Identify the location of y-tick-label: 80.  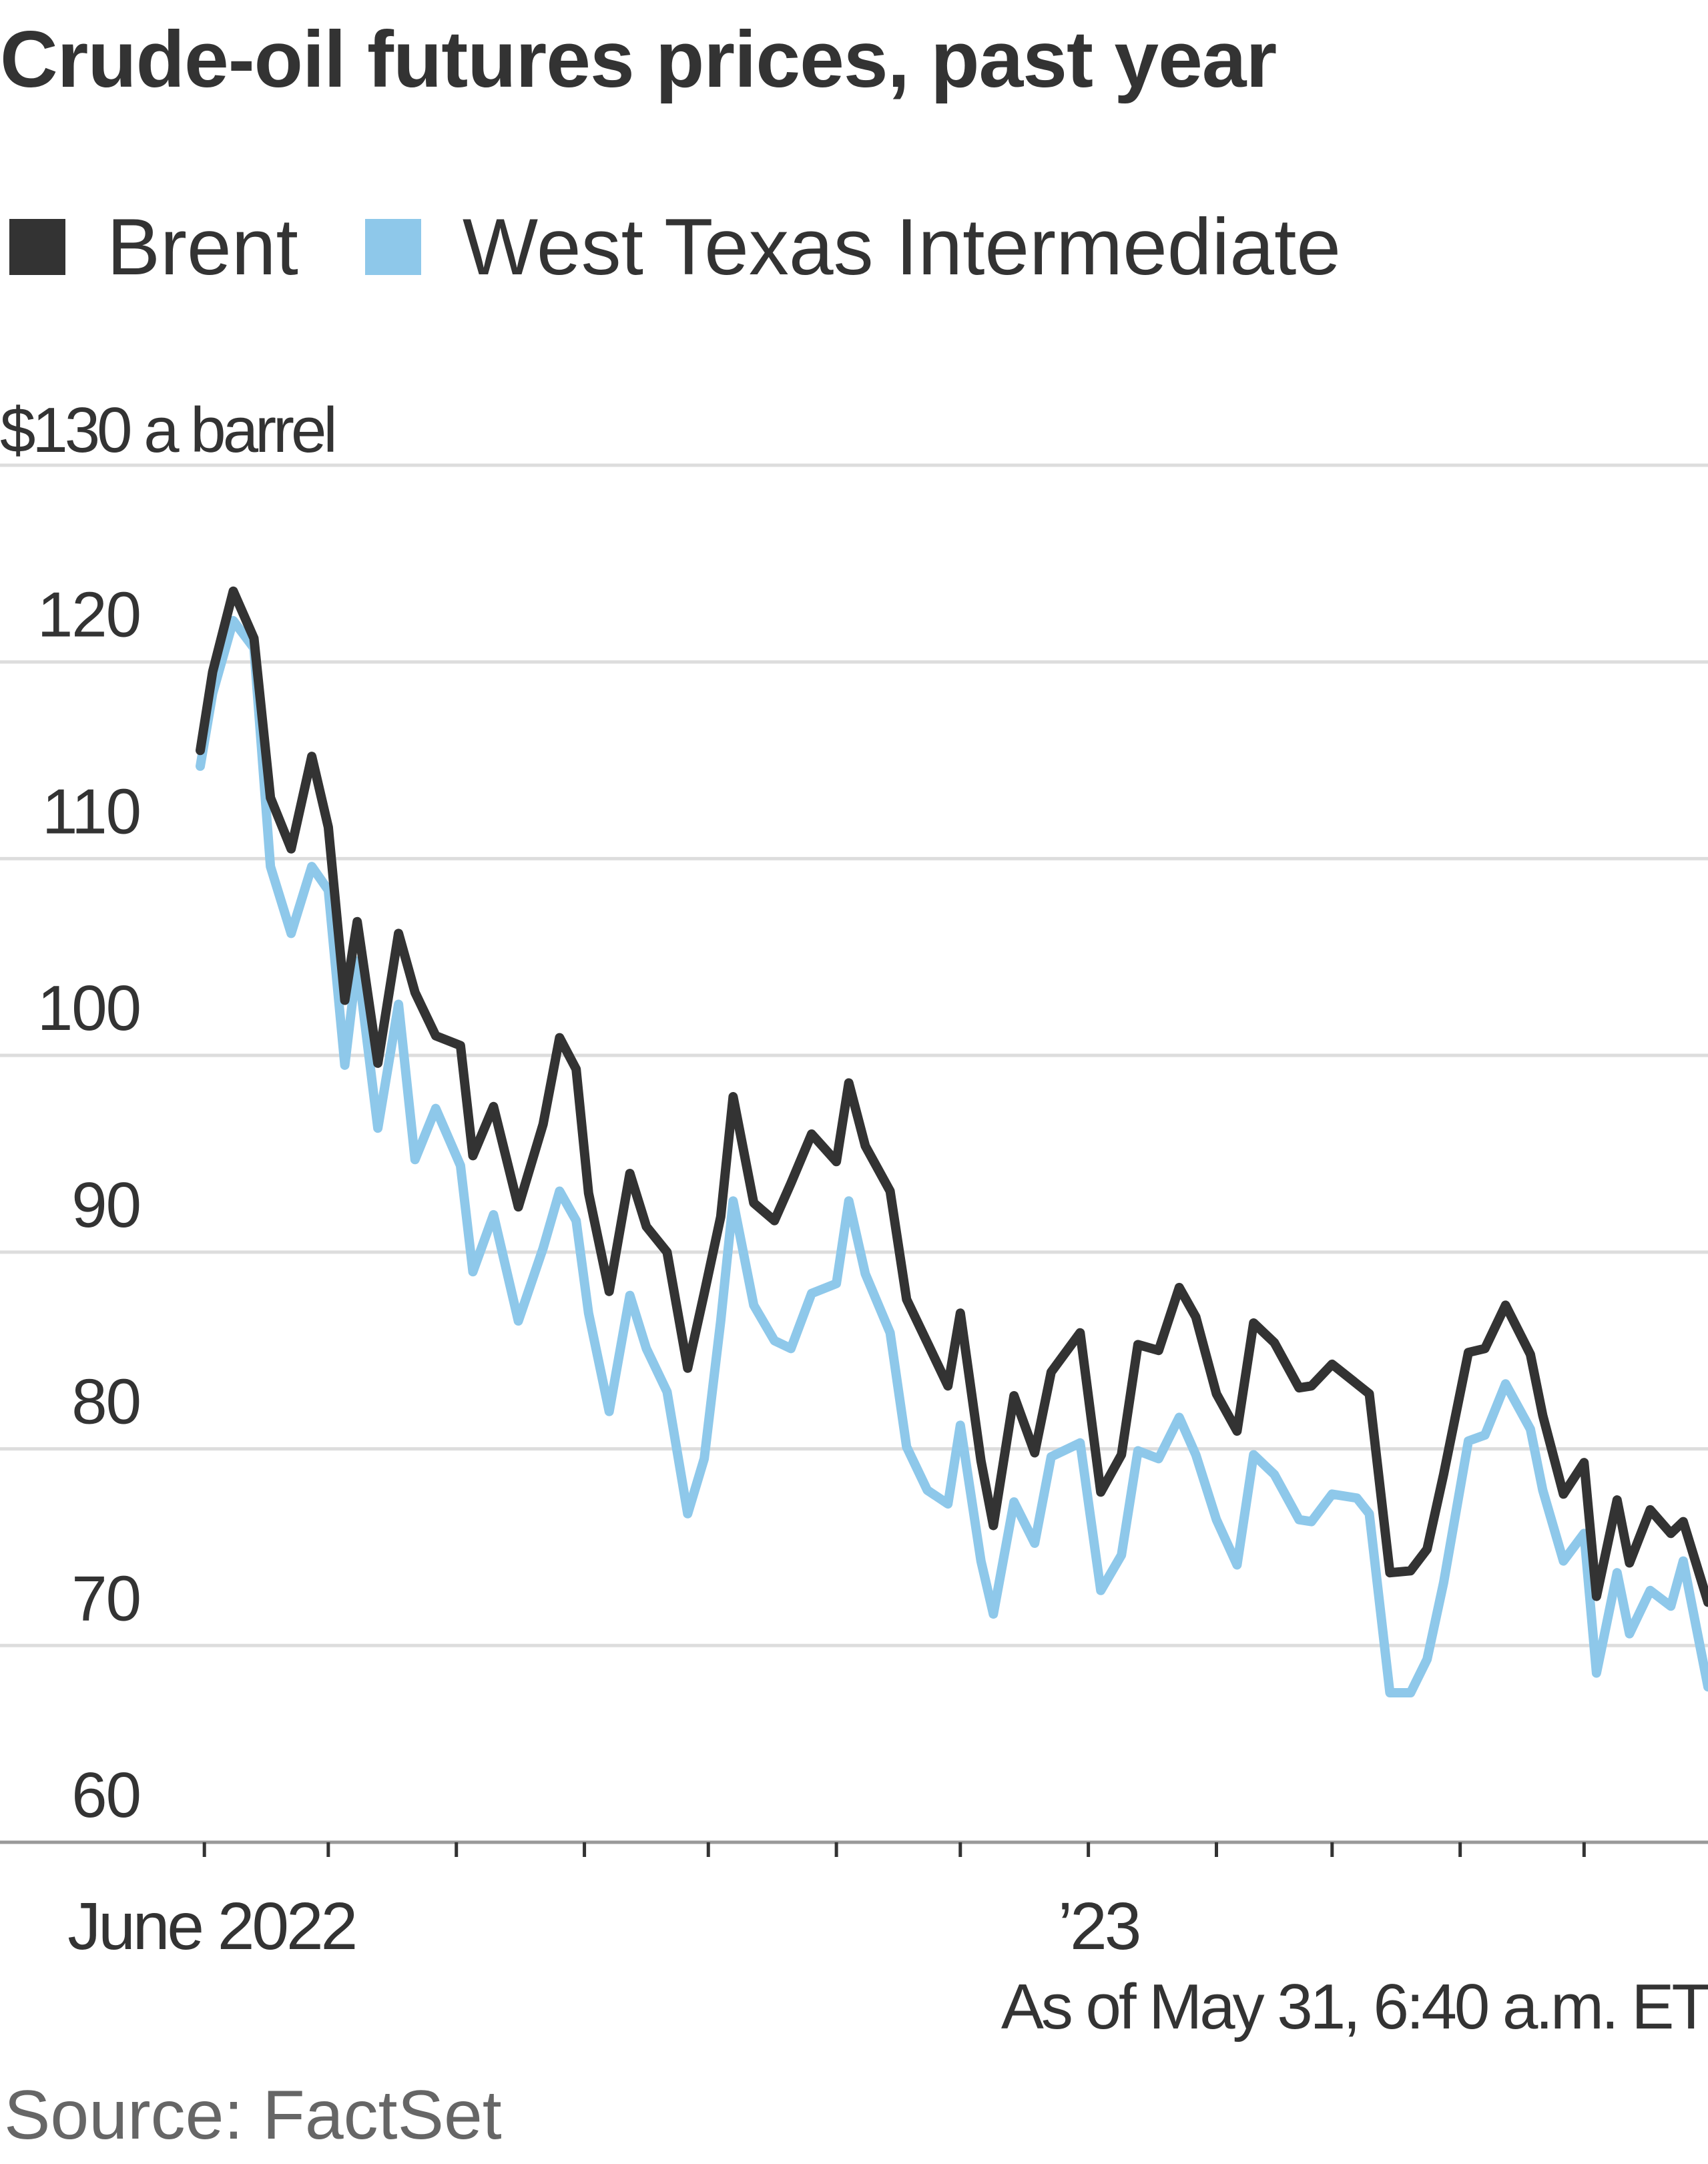
(106, 1402).